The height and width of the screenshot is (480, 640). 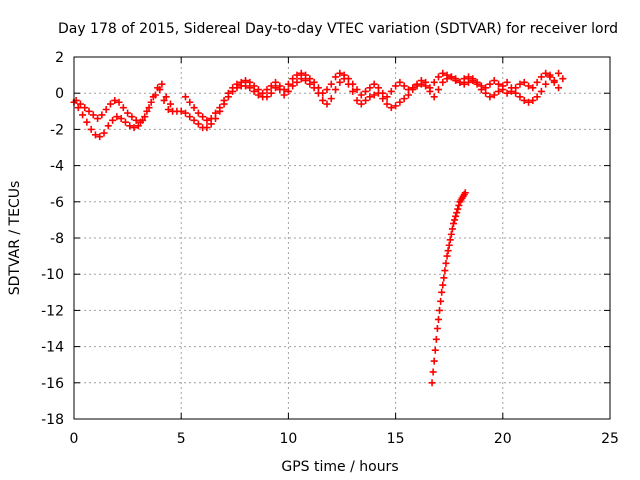 What do you see at coordinates (288, 439) in the screenshot?
I see `x-tick-label: 10` at bounding box center [288, 439].